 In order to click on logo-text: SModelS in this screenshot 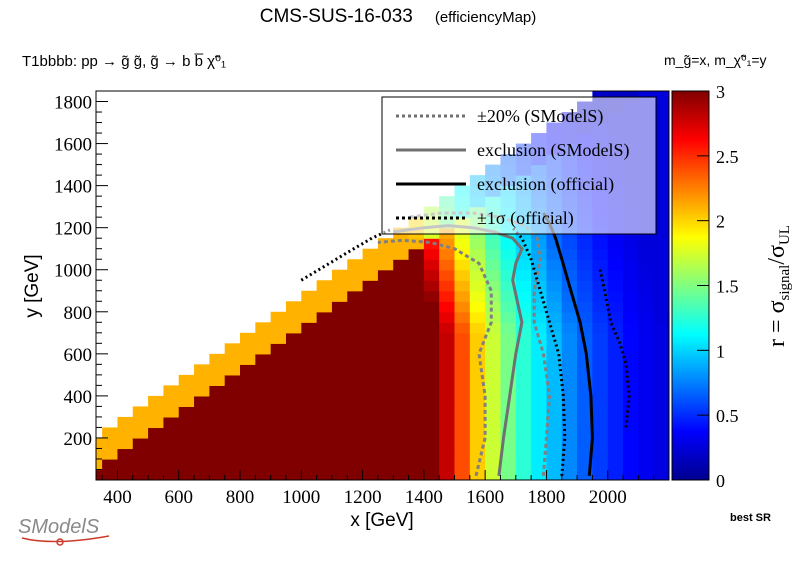, I will do `click(59, 527)`.